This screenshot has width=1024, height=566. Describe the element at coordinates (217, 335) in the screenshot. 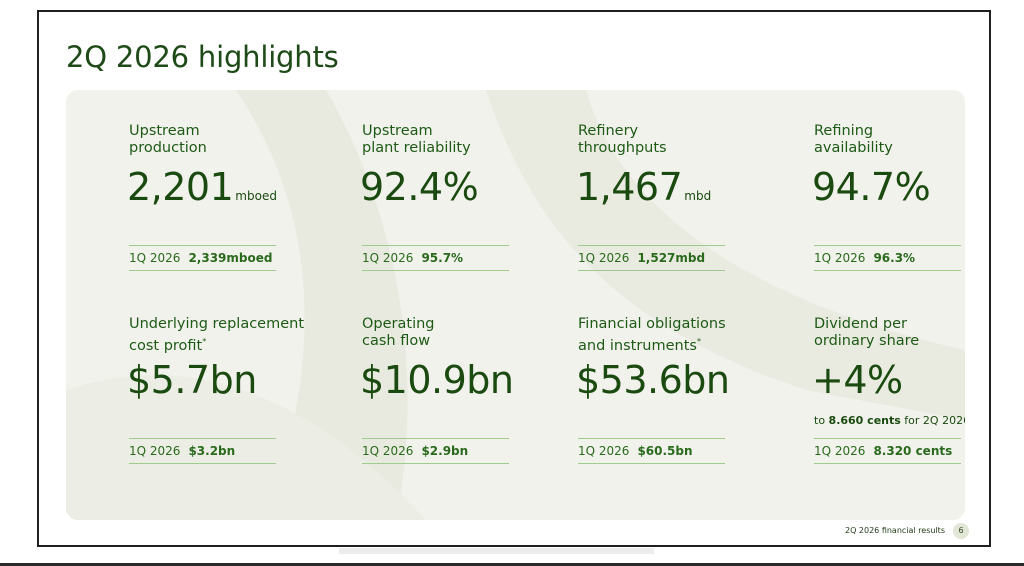

I see `card-label: Underlying replacement cost profit*` at that location.